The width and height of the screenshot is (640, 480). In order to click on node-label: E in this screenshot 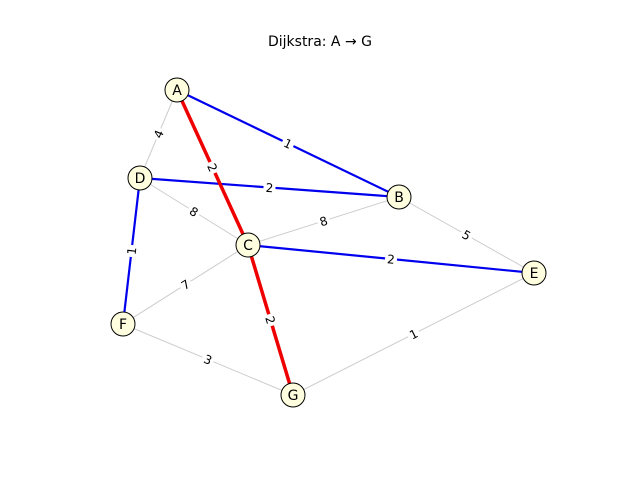, I will do `click(534, 274)`.